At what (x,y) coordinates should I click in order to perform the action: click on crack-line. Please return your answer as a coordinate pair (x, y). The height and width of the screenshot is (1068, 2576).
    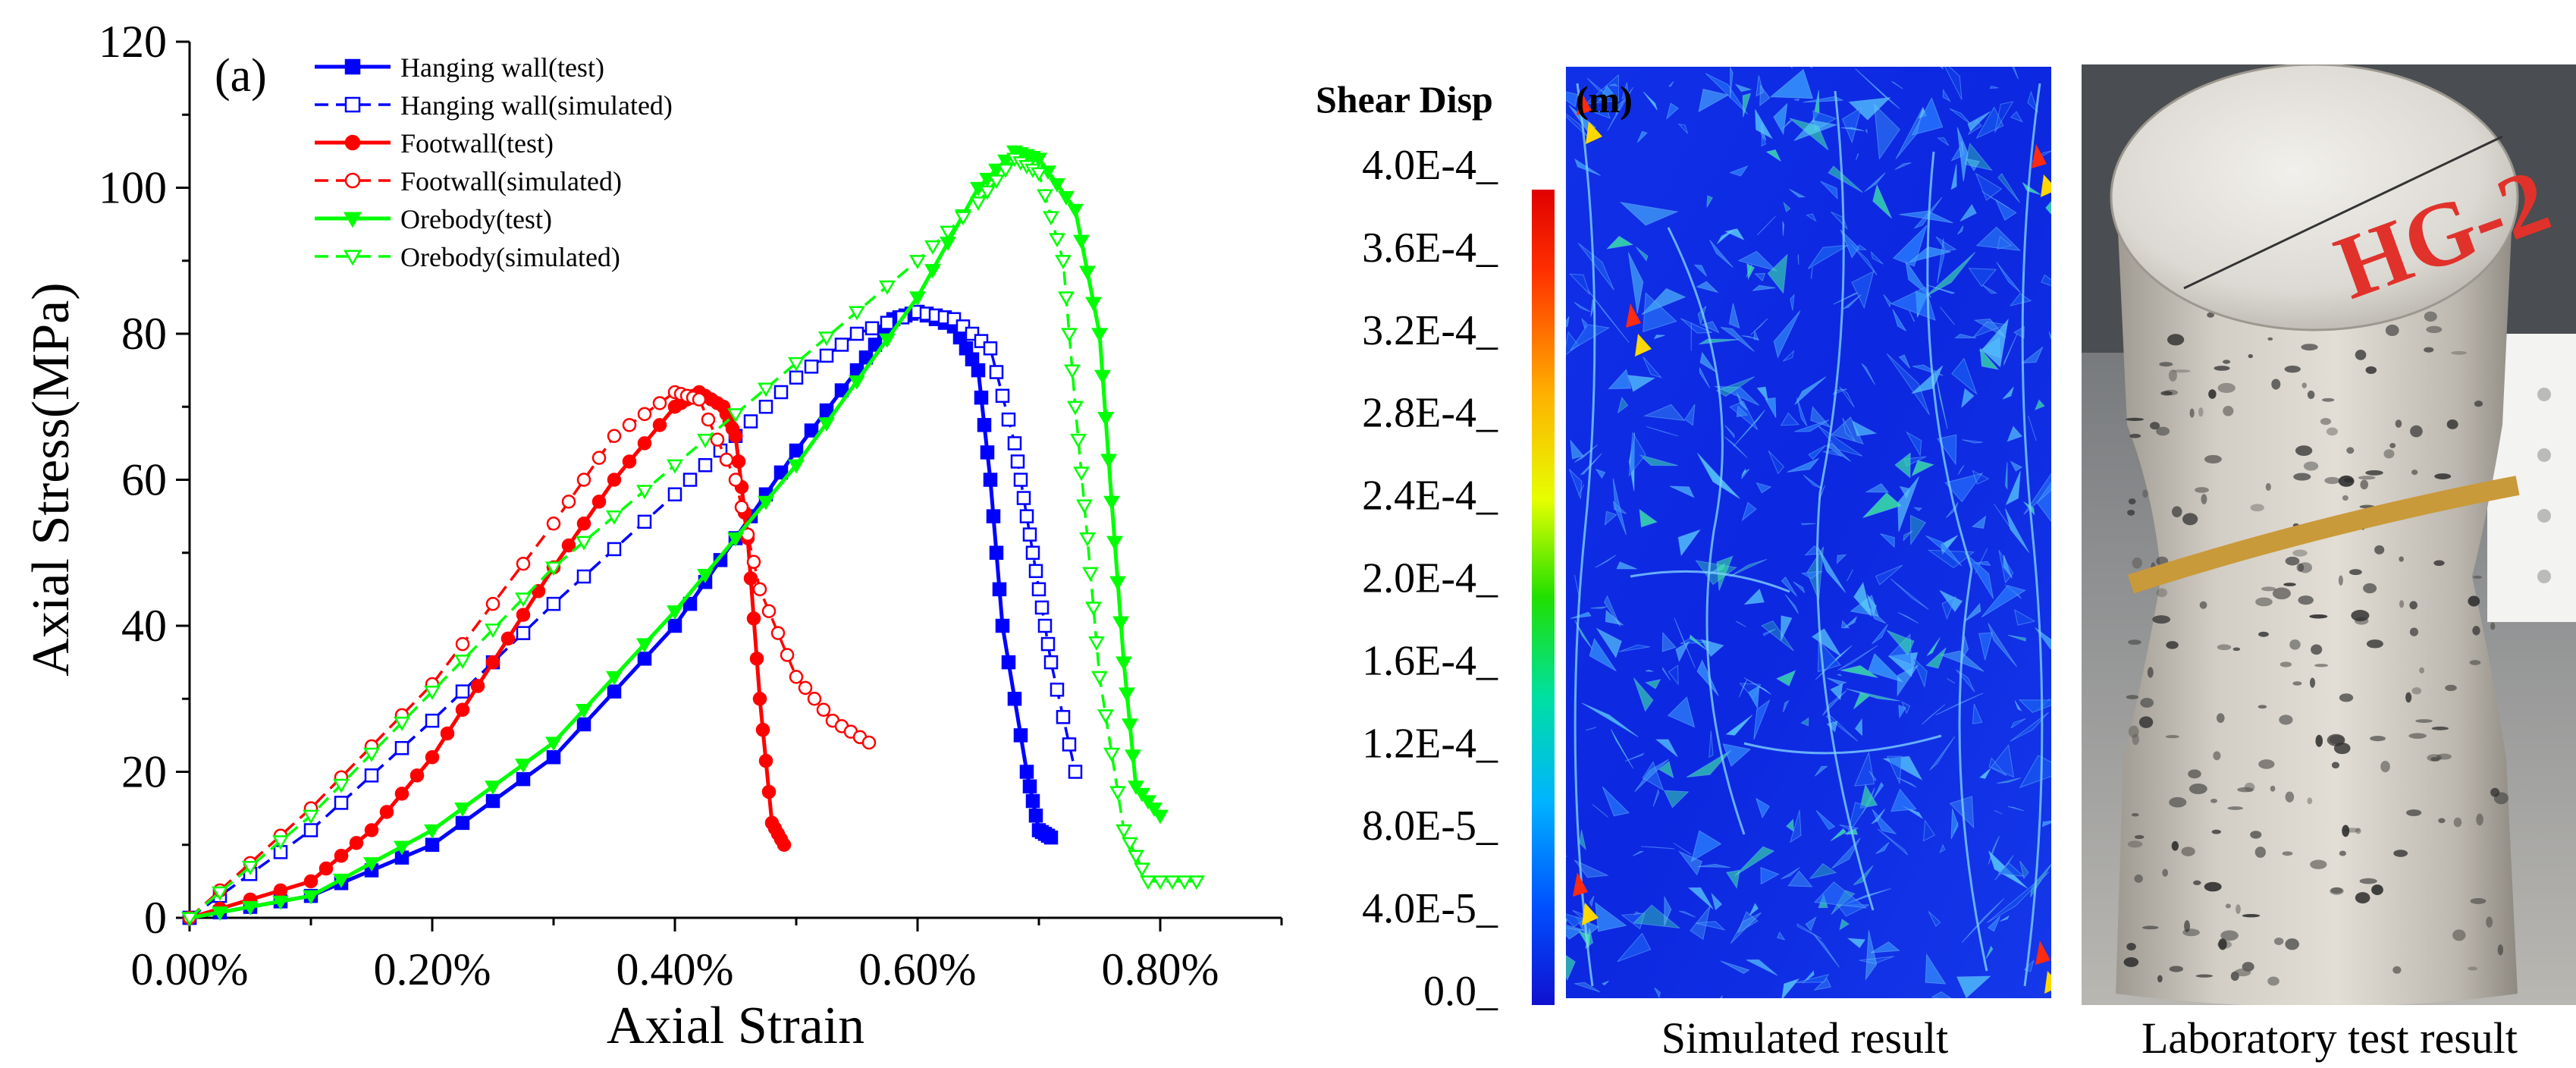
    Looking at the image, I should click on (1845, 500).